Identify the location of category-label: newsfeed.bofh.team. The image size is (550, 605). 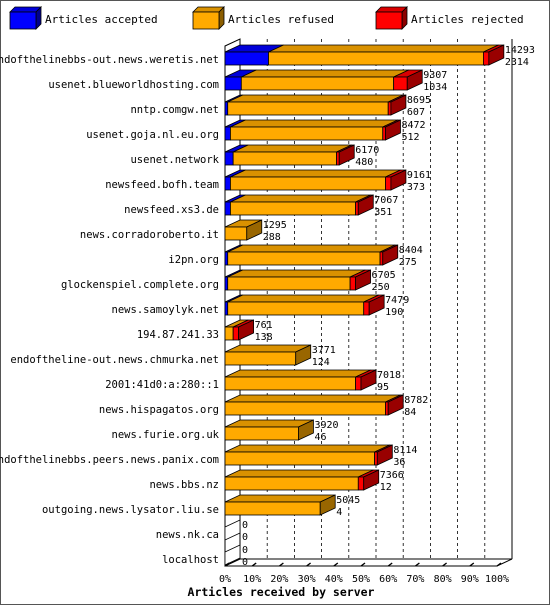
(162, 185).